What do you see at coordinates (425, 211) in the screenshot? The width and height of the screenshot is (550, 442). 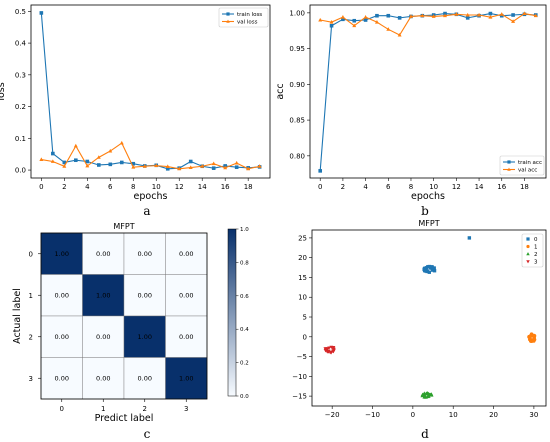 I see `caption-b: b` at bounding box center [425, 211].